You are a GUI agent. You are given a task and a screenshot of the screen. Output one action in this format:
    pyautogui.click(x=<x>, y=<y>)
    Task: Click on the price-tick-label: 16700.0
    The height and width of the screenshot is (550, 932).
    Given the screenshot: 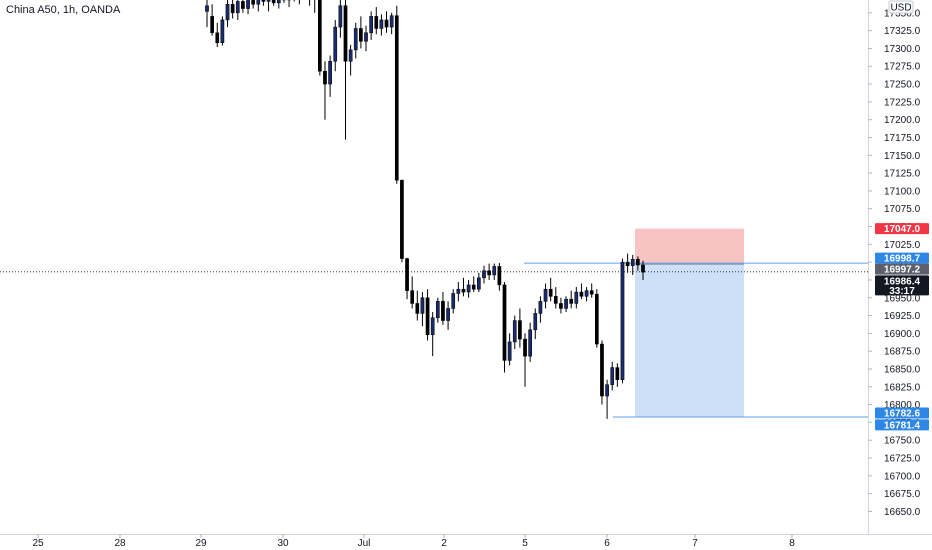 What is the action you would take?
    pyautogui.click(x=902, y=476)
    